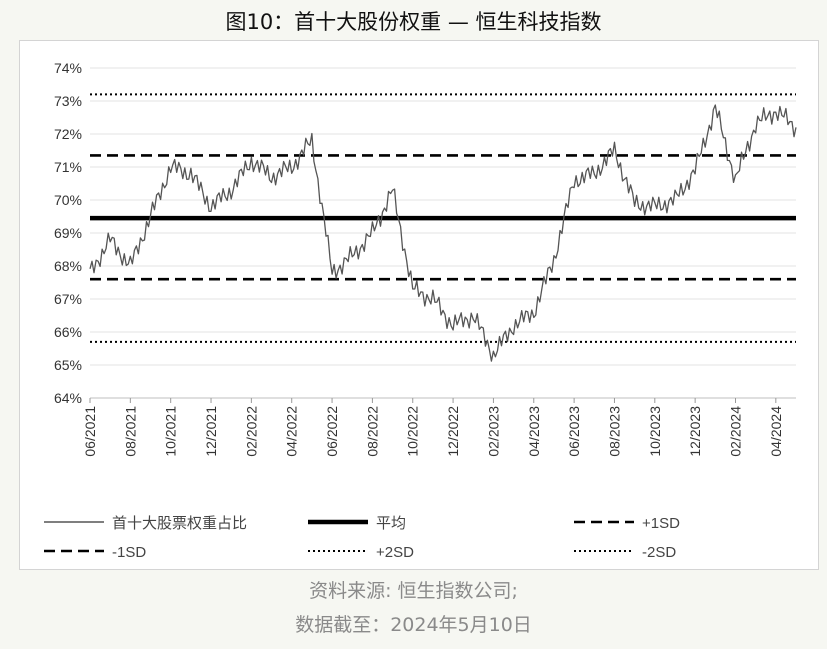 The height and width of the screenshot is (649, 827). Describe the element at coordinates (735, 431) in the screenshot. I see `x-tick-label: 02/2024` at that location.